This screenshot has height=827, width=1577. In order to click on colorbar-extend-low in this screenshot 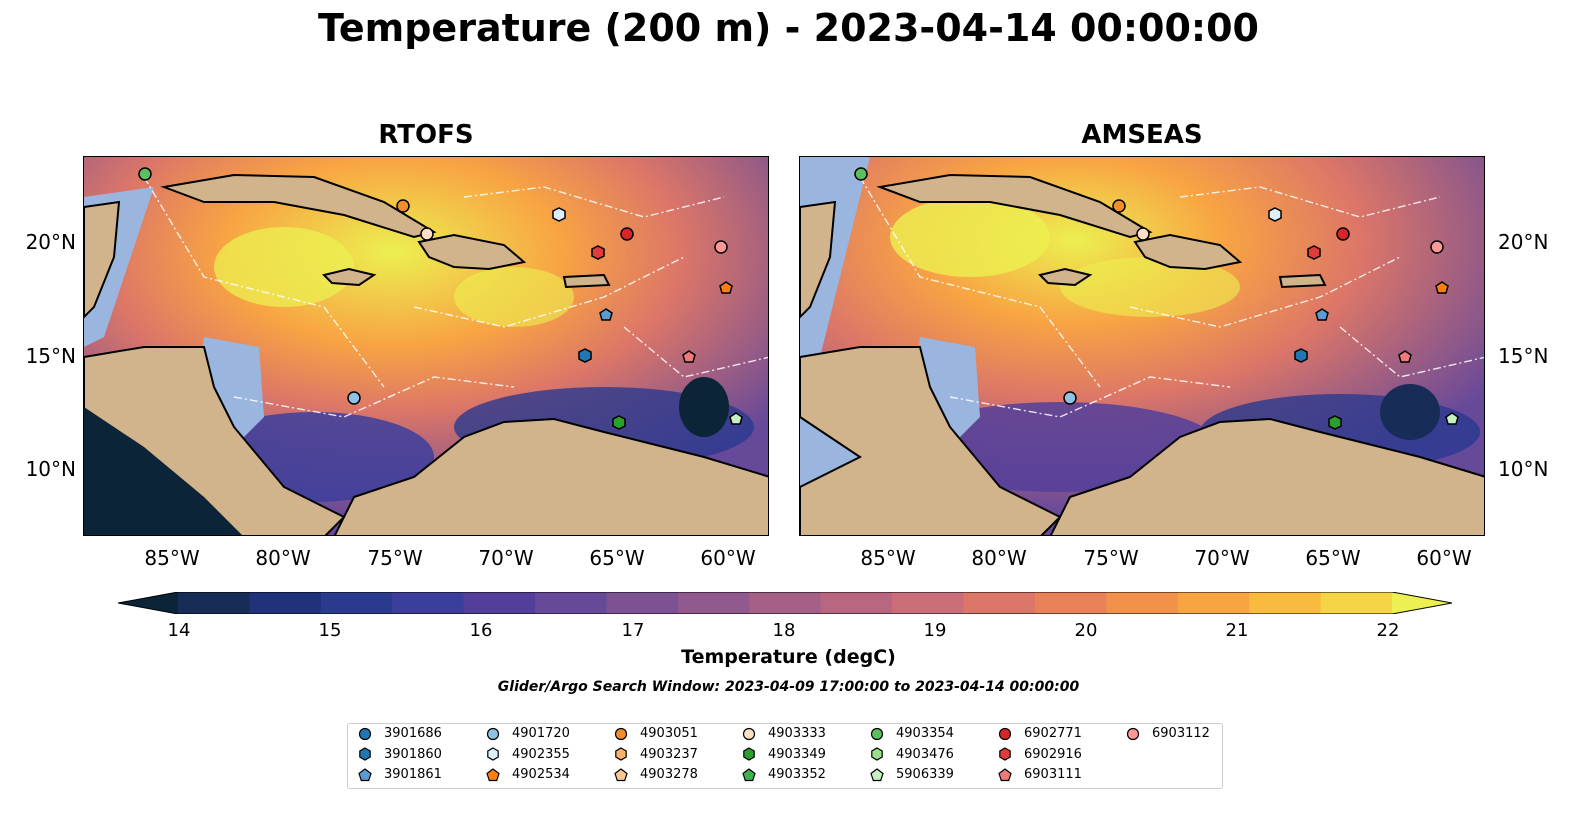, I will do `click(148, 603)`.